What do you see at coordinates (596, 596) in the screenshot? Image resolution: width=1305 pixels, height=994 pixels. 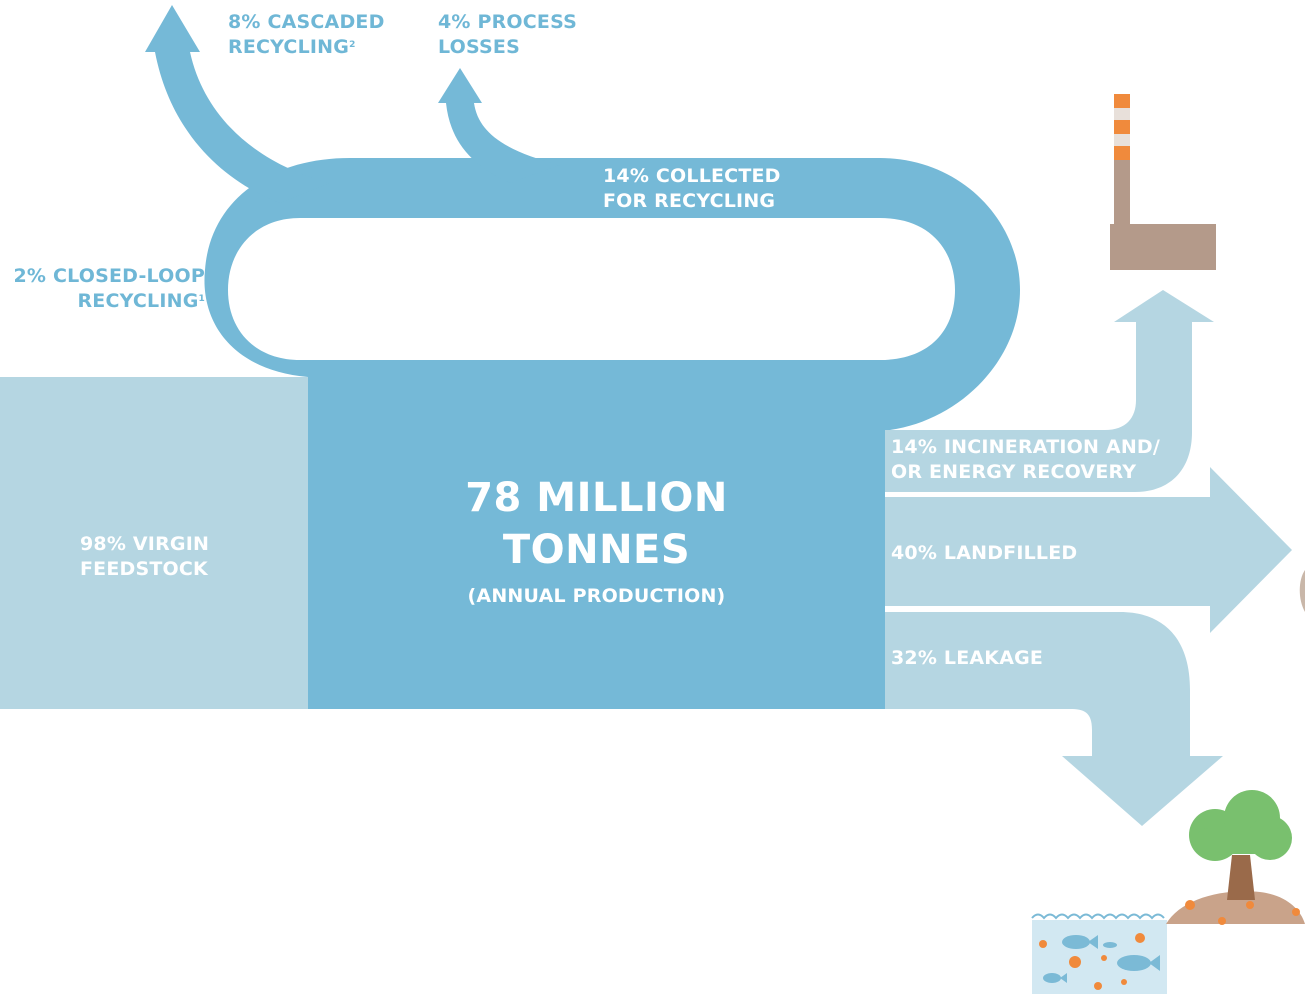 I see `production-caption: (ANNUAL PRODUCTION)` at bounding box center [596, 596].